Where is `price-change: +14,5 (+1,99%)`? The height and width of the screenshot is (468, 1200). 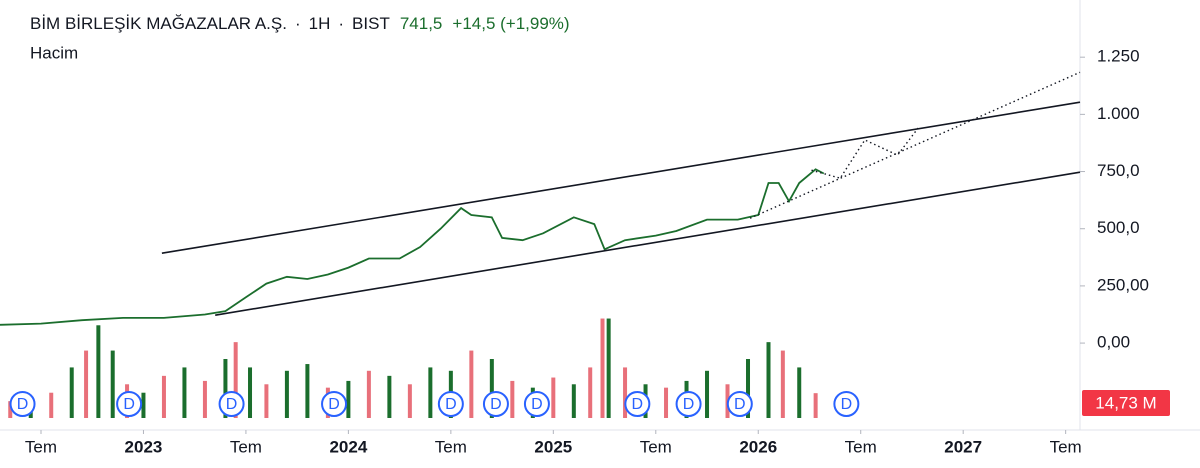
price-change: +14,5 (+1,99%) is located at coordinates (510, 23).